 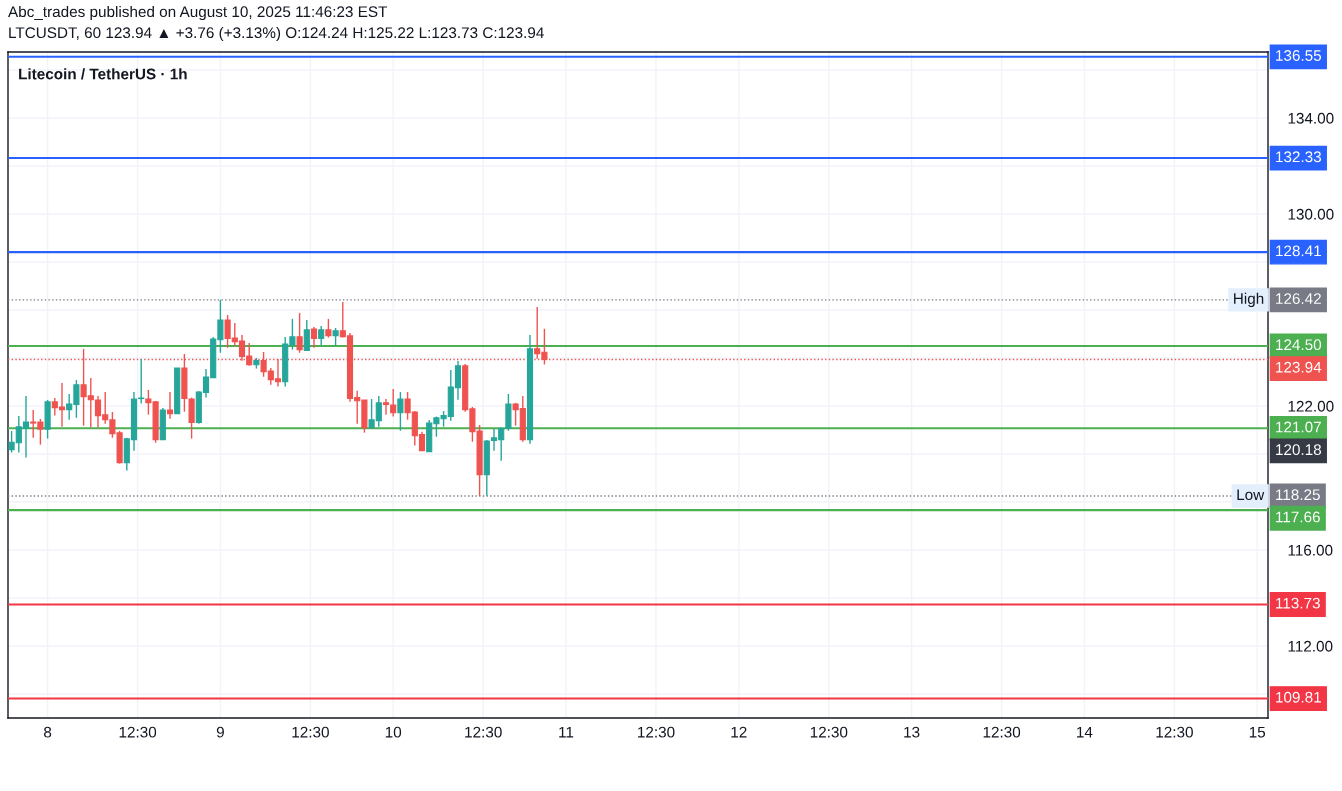 What do you see at coordinates (1311, 118) in the screenshot?
I see `y-tick-label: 134.00` at bounding box center [1311, 118].